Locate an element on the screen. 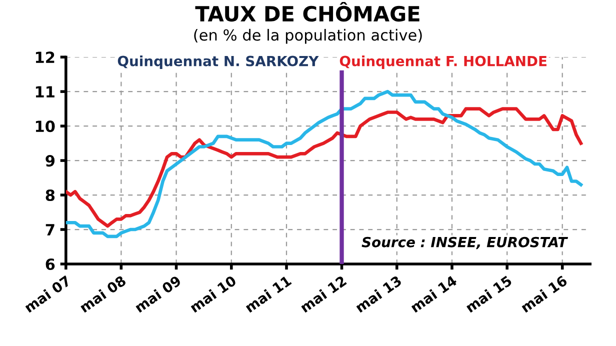 The height and width of the screenshot is (346, 616). x-tick-label: mai 11 is located at coordinates (268, 293).